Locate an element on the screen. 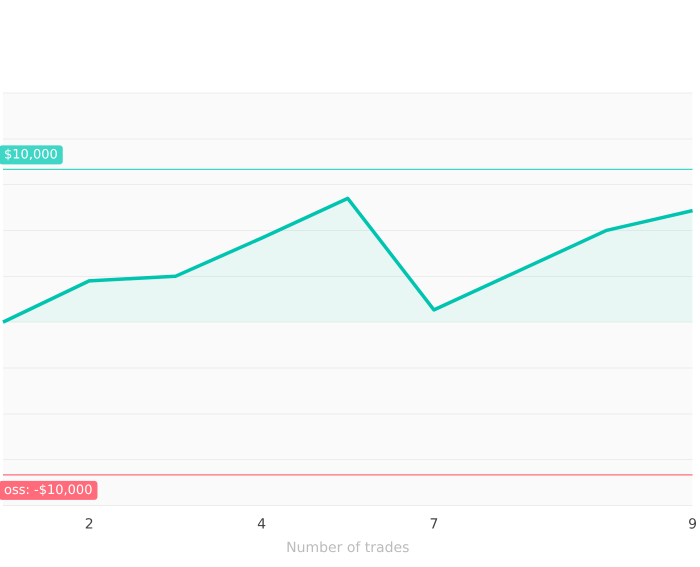 Image resolution: width=700 pixels, height=567 pixels. x-tick-label: 7 is located at coordinates (434, 524).